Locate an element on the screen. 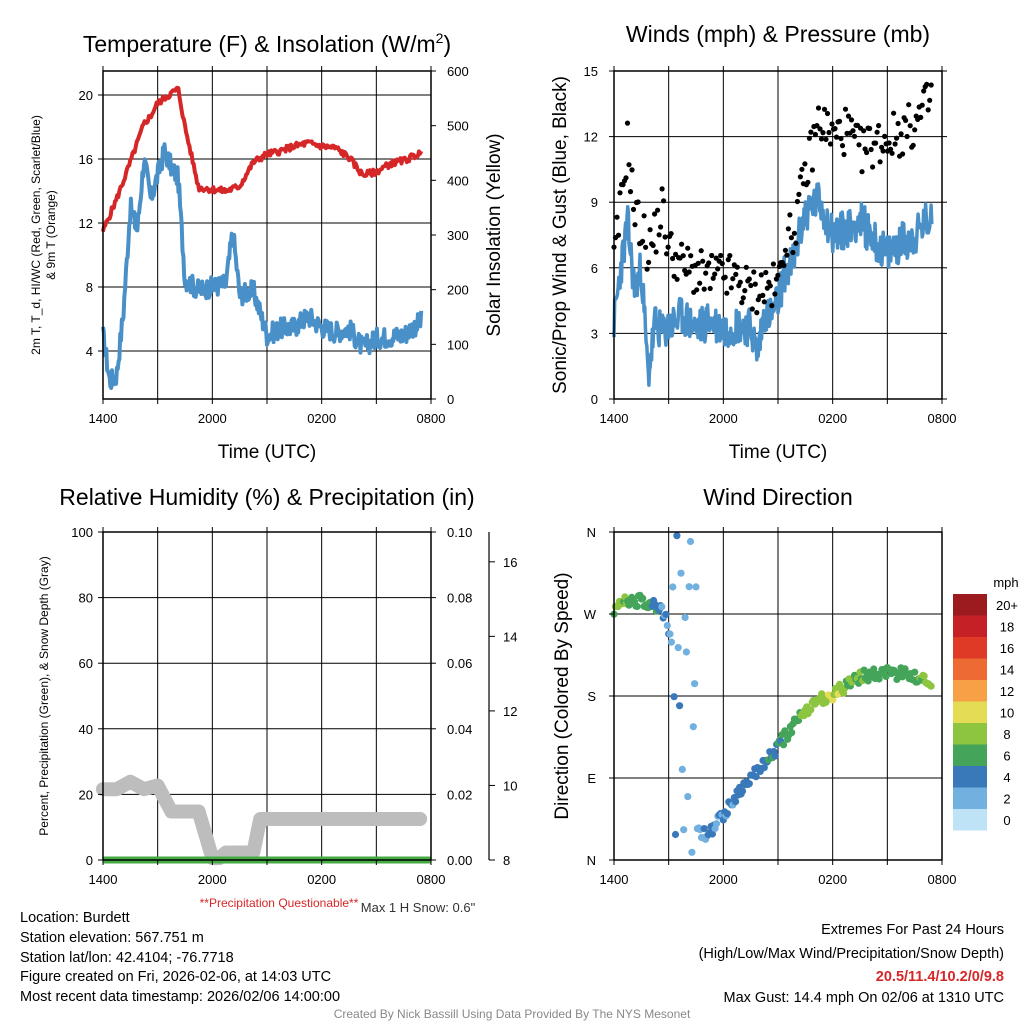 Image resolution: width=1024 pixels, height=1024 pixels. y-tick-label-left: 80 is located at coordinates (86, 598).